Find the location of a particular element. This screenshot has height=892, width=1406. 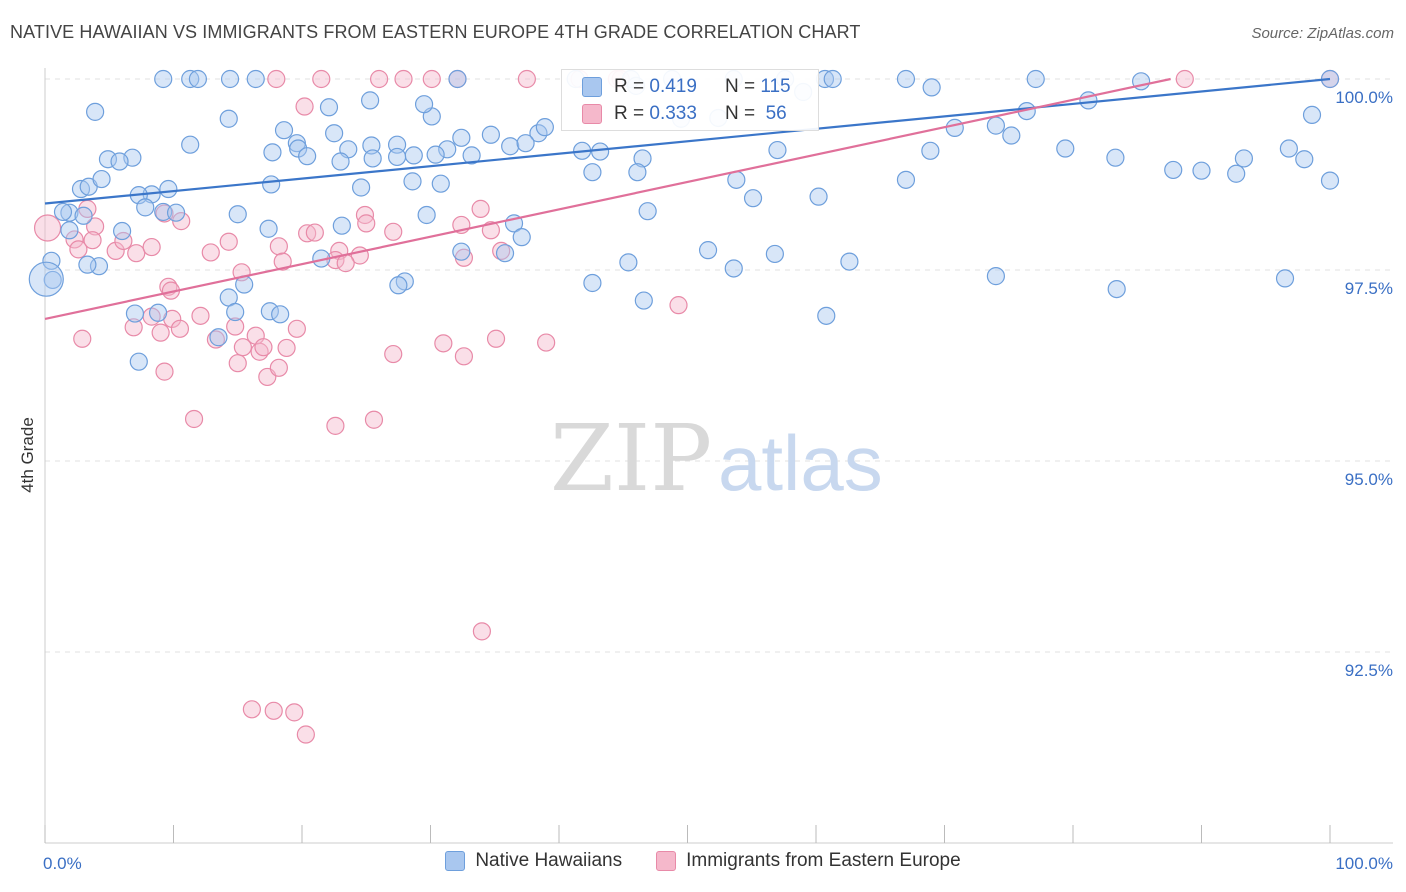

stats-row-pink: R = 0.333 N = 56 is located at coordinates (684, 114).